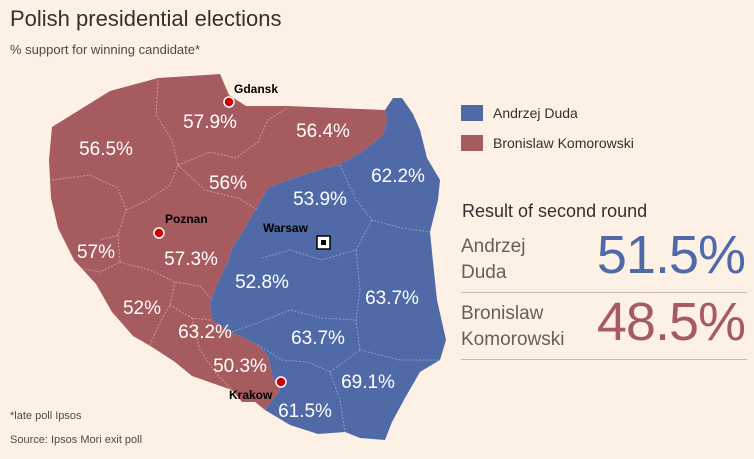  I want to click on city-dot-krakow, so click(281, 382).